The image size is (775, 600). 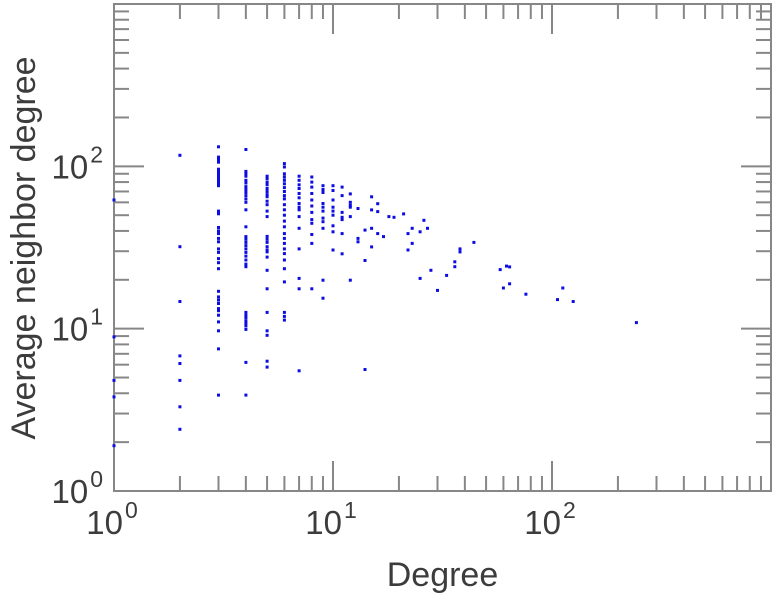 I want to click on x-tick-label: 102, so click(x=550, y=519).